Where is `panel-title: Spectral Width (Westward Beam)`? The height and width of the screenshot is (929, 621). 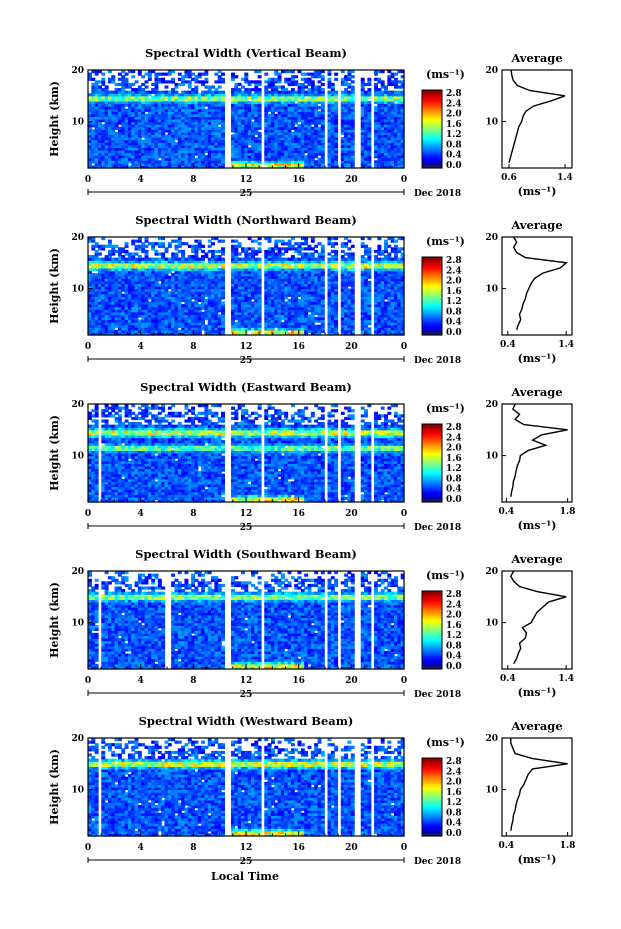
panel-title: Spectral Width (Westward Beam) is located at coordinates (246, 721).